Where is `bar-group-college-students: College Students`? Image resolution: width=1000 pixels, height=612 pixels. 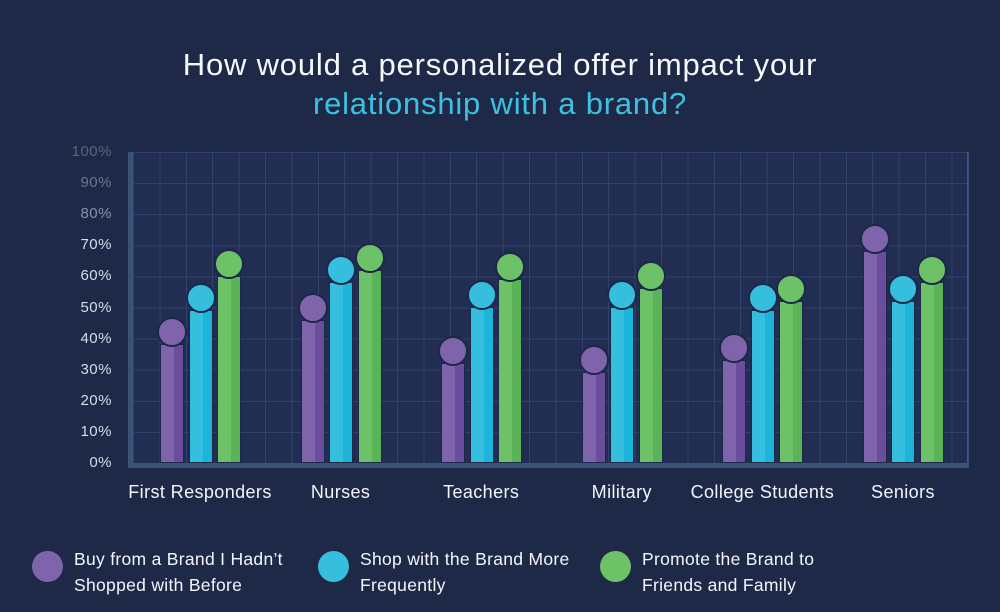 bar-group-college-students: College Students is located at coordinates (762, 327).